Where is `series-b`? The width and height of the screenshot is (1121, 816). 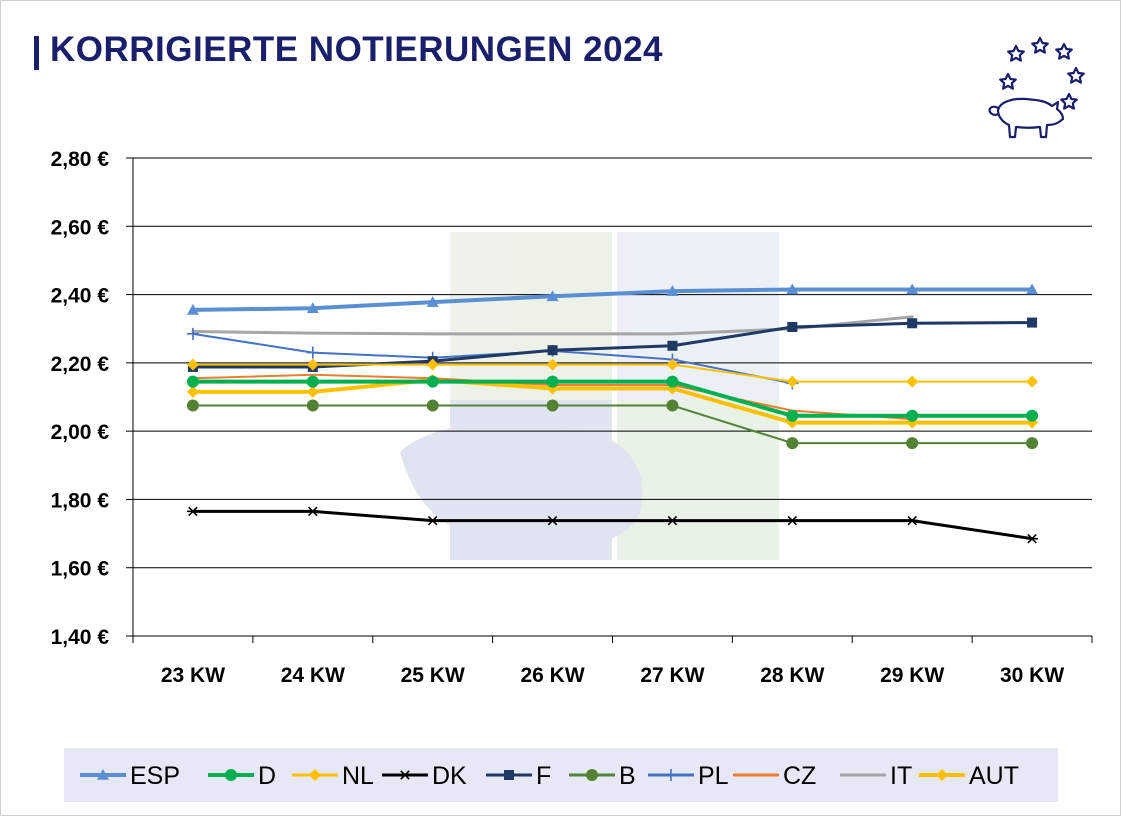 series-b is located at coordinates (612, 424).